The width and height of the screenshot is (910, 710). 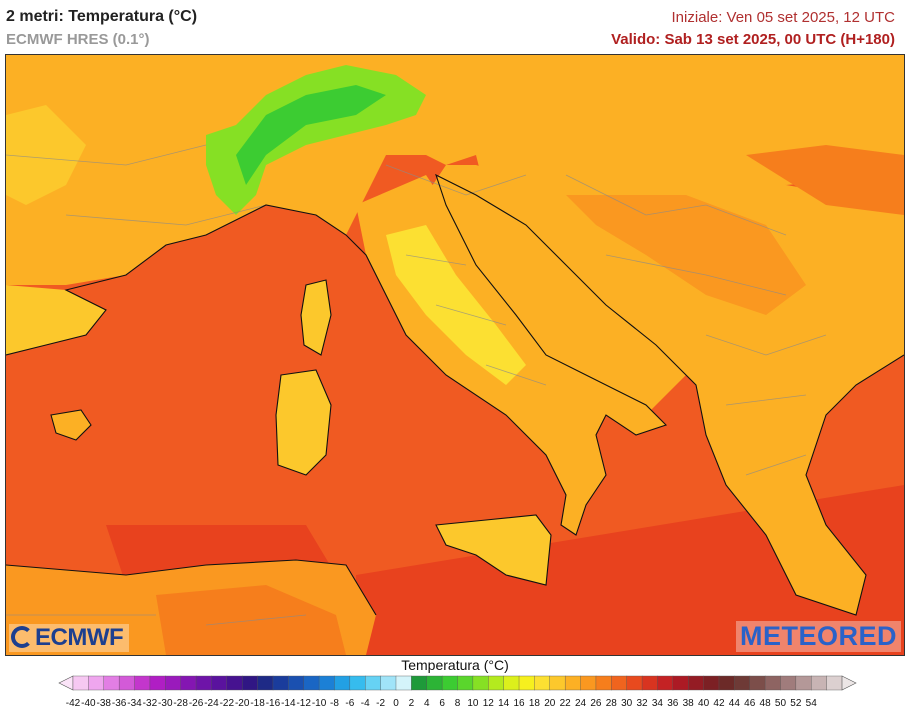 What do you see at coordinates (211, 703) in the screenshot?
I see `legend-tick-label: -24` at bounding box center [211, 703].